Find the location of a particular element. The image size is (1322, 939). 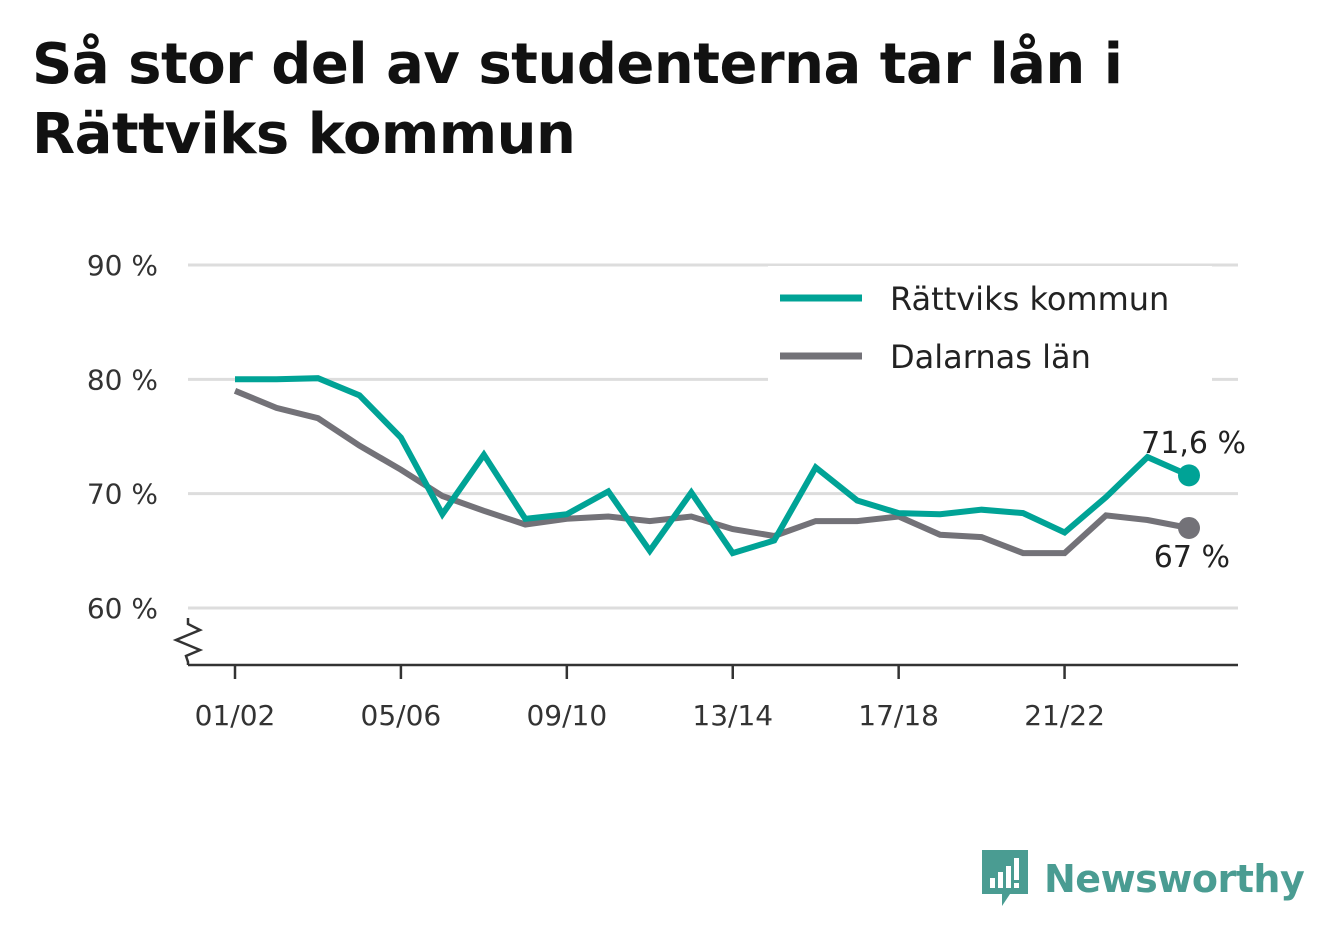

newsworthy-logo-icon is located at coordinates (1005, 878).